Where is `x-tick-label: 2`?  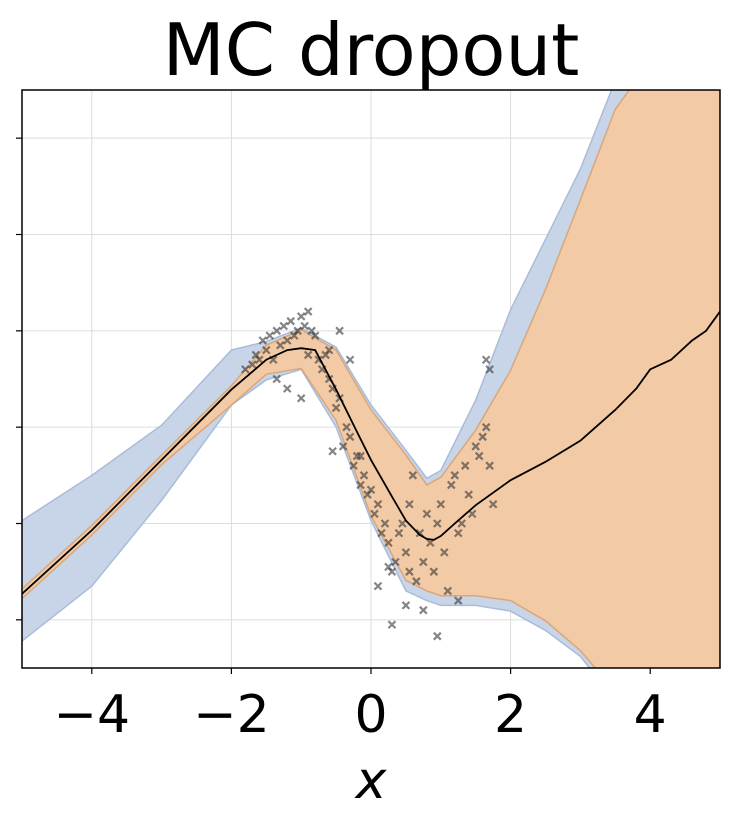
x-tick-label: 2 is located at coordinates (510, 715).